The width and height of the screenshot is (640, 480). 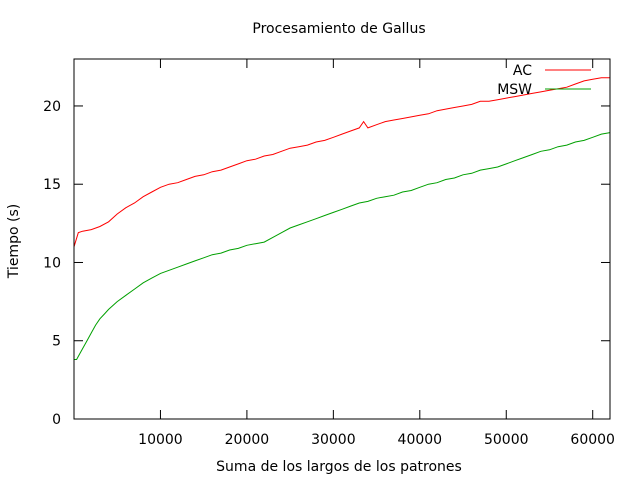 What do you see at coordinates (420, 440) in the screenshot?
I see `x-tick-label: 40000` at bounding box center [420, 440].